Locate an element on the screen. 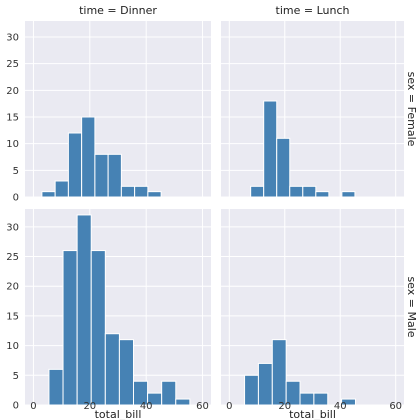 The image size is (420, 420). column-title: time = Dinner is located at coordinates (118, 10).